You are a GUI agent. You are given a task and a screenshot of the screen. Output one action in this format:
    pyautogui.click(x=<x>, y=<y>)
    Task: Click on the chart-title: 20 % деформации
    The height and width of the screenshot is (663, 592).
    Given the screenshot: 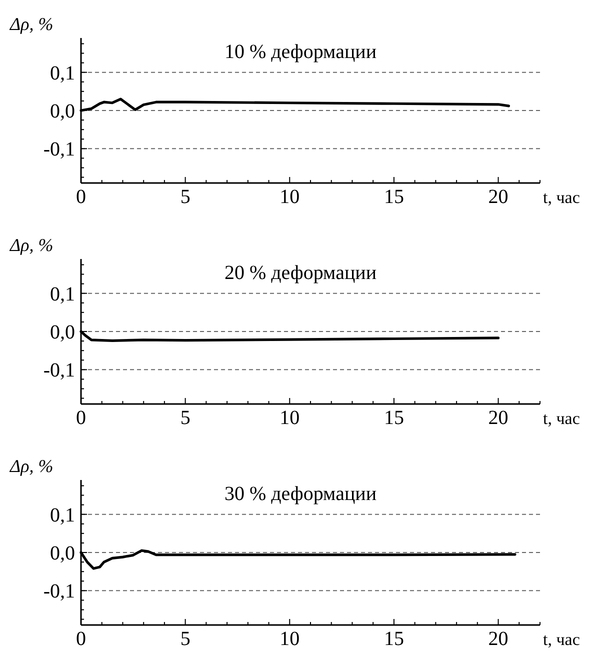 What is the action you would take?
    pyautogui.click(x=300, y=273)
    